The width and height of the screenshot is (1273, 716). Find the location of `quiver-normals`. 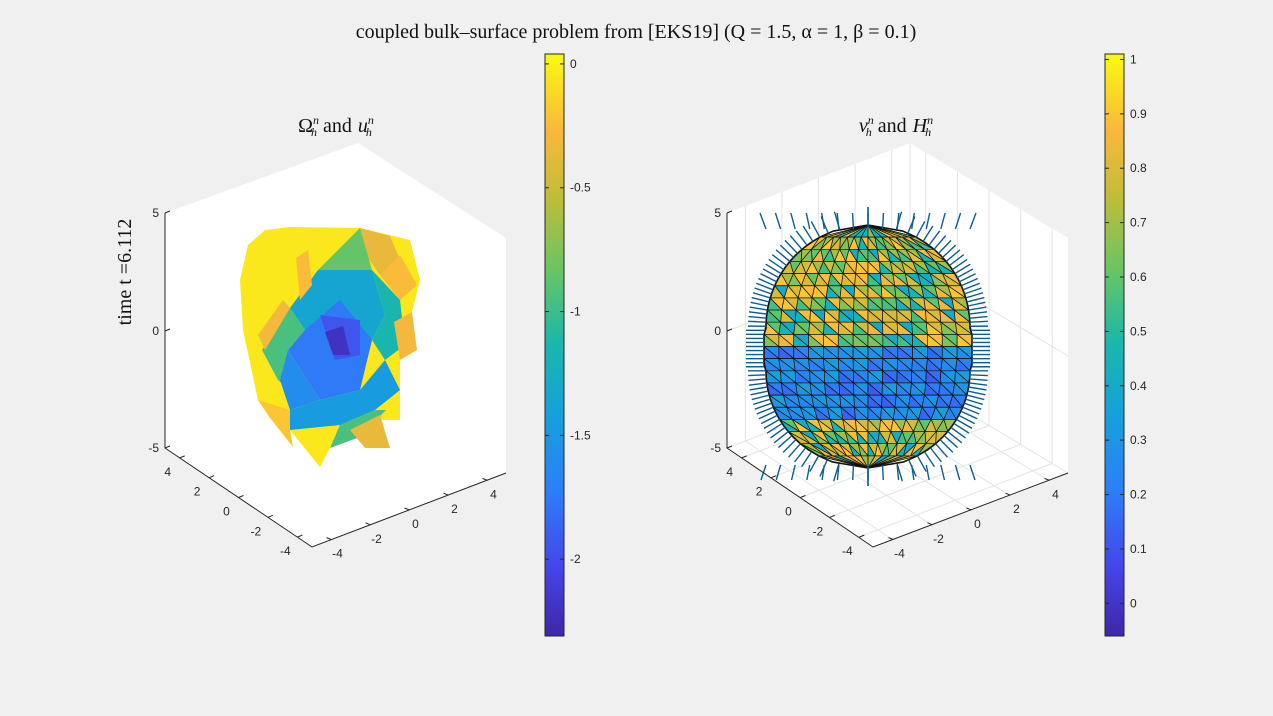

quiver-normals is located at coordinates (868, 346).